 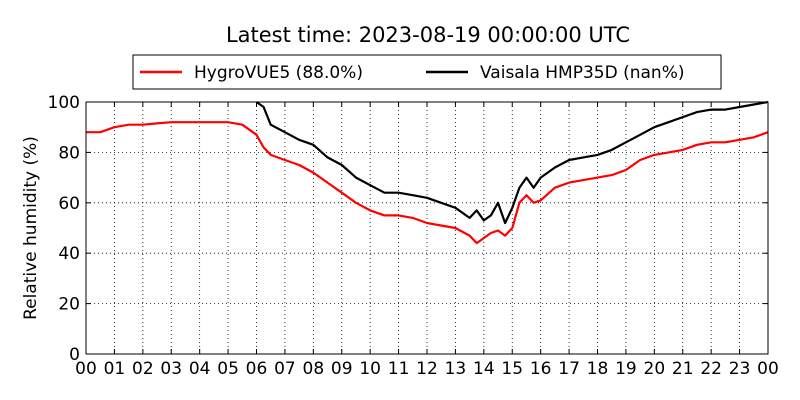 What do you see at coordinates (370, 369) in the screenshot?
I see `x-tick-label: 10` at bounding box center [370, 369].